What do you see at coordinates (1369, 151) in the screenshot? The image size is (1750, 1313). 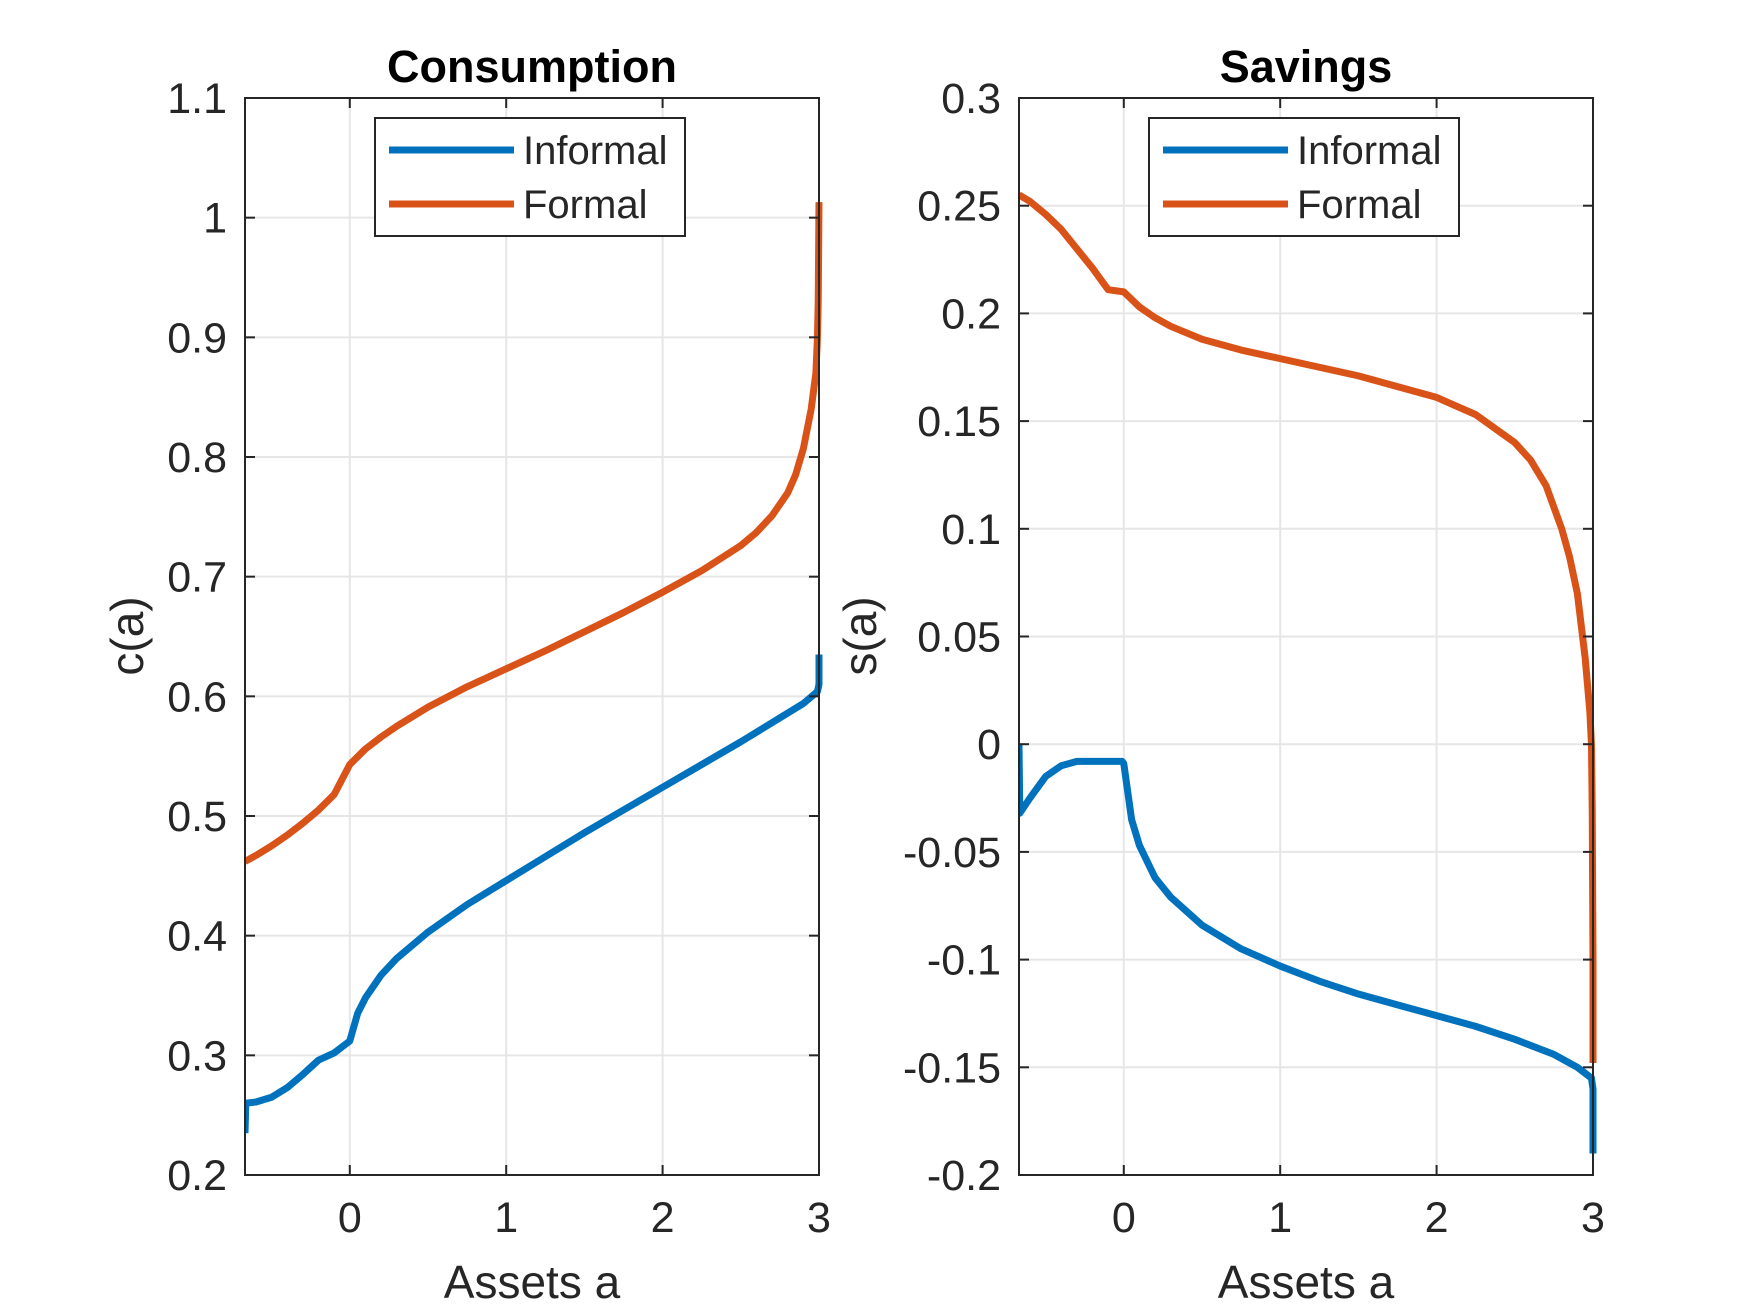 I see `savings-legend-label-informal: Informal` at bounding box center [1369, 151].